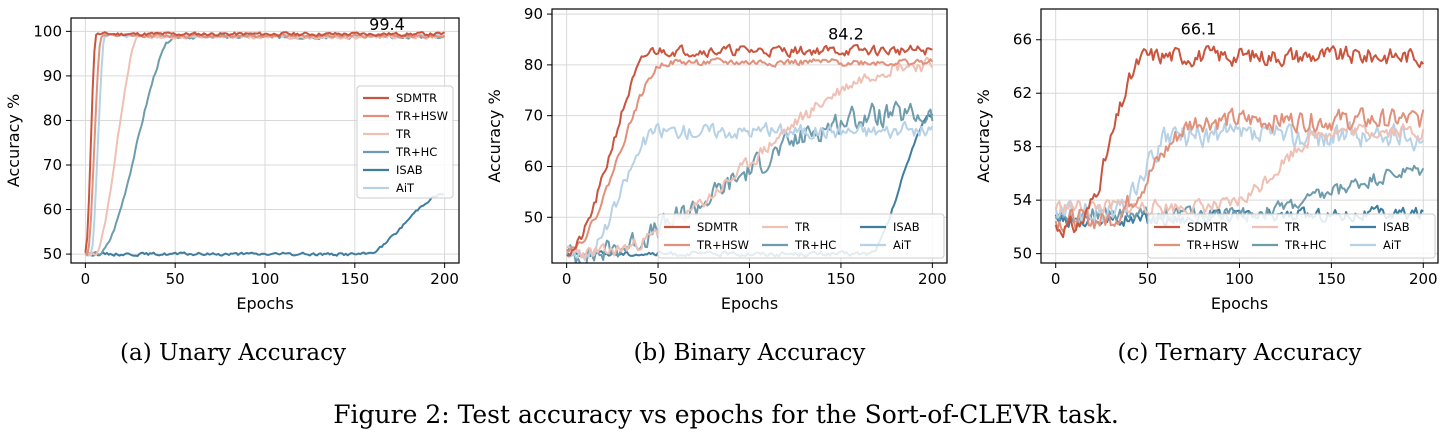 Image resolution: width=1452 pixels, height=436 pixels. Describe the element at coordinates (846, 34) in the screenshot. I see `peak-annotation: 84.2` at that location.